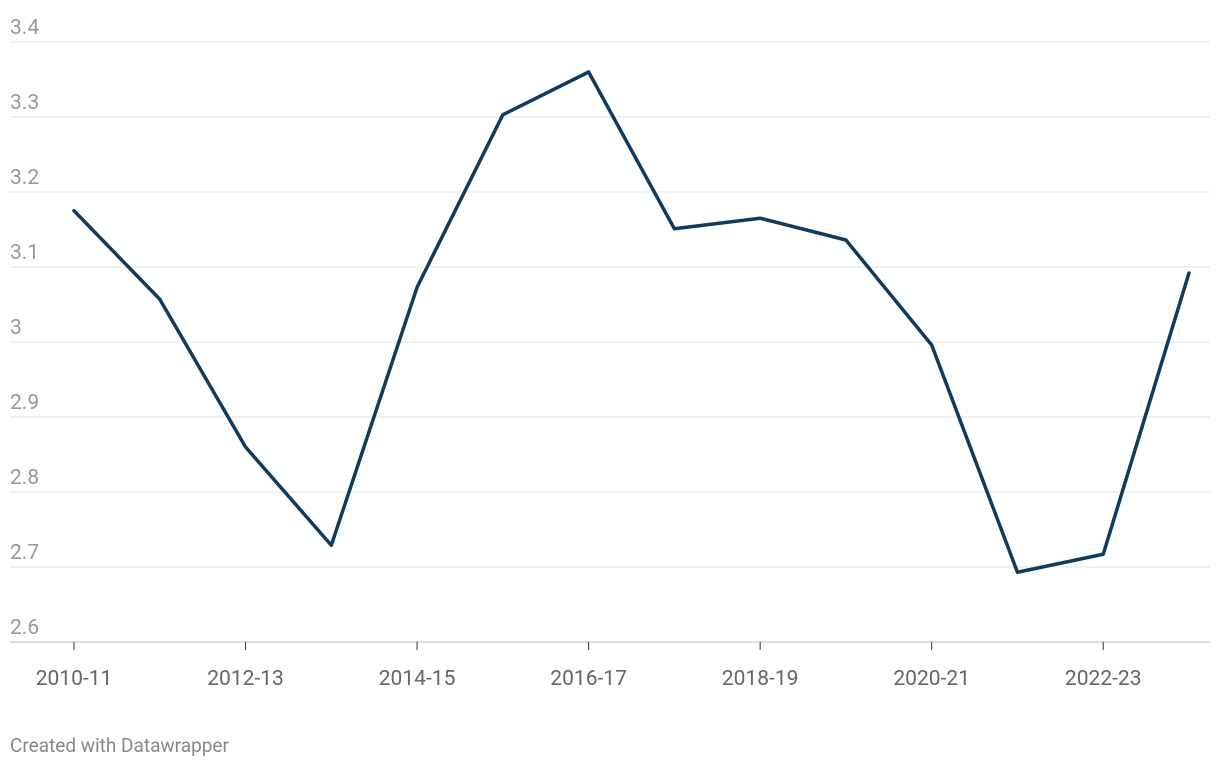  I want to click on y-tick-label: 2.8, so click(24, 478).